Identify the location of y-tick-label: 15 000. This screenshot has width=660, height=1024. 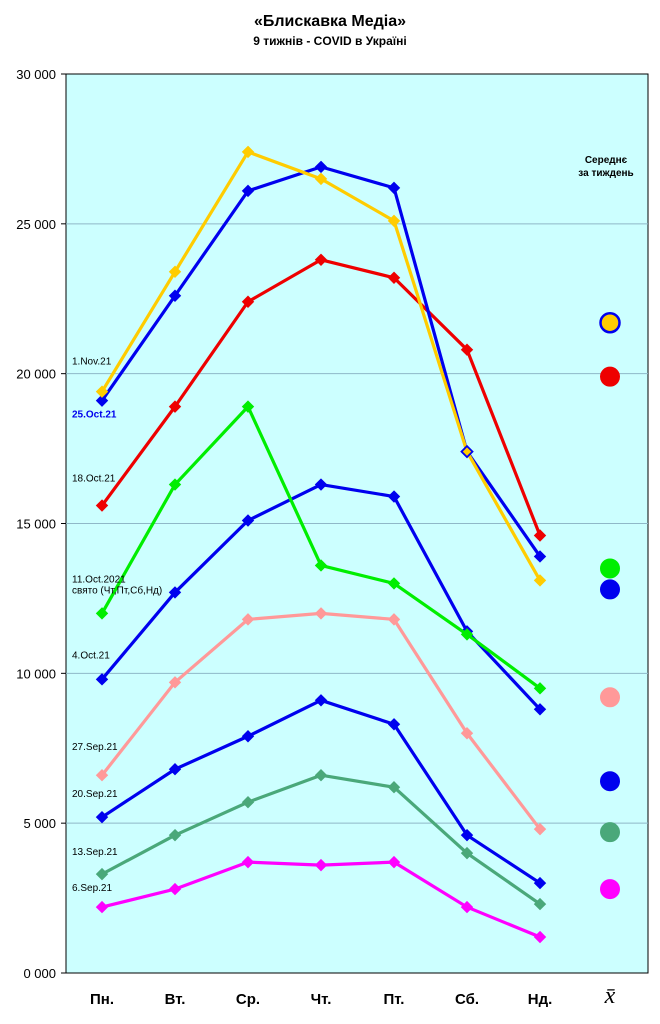
(36, 524).